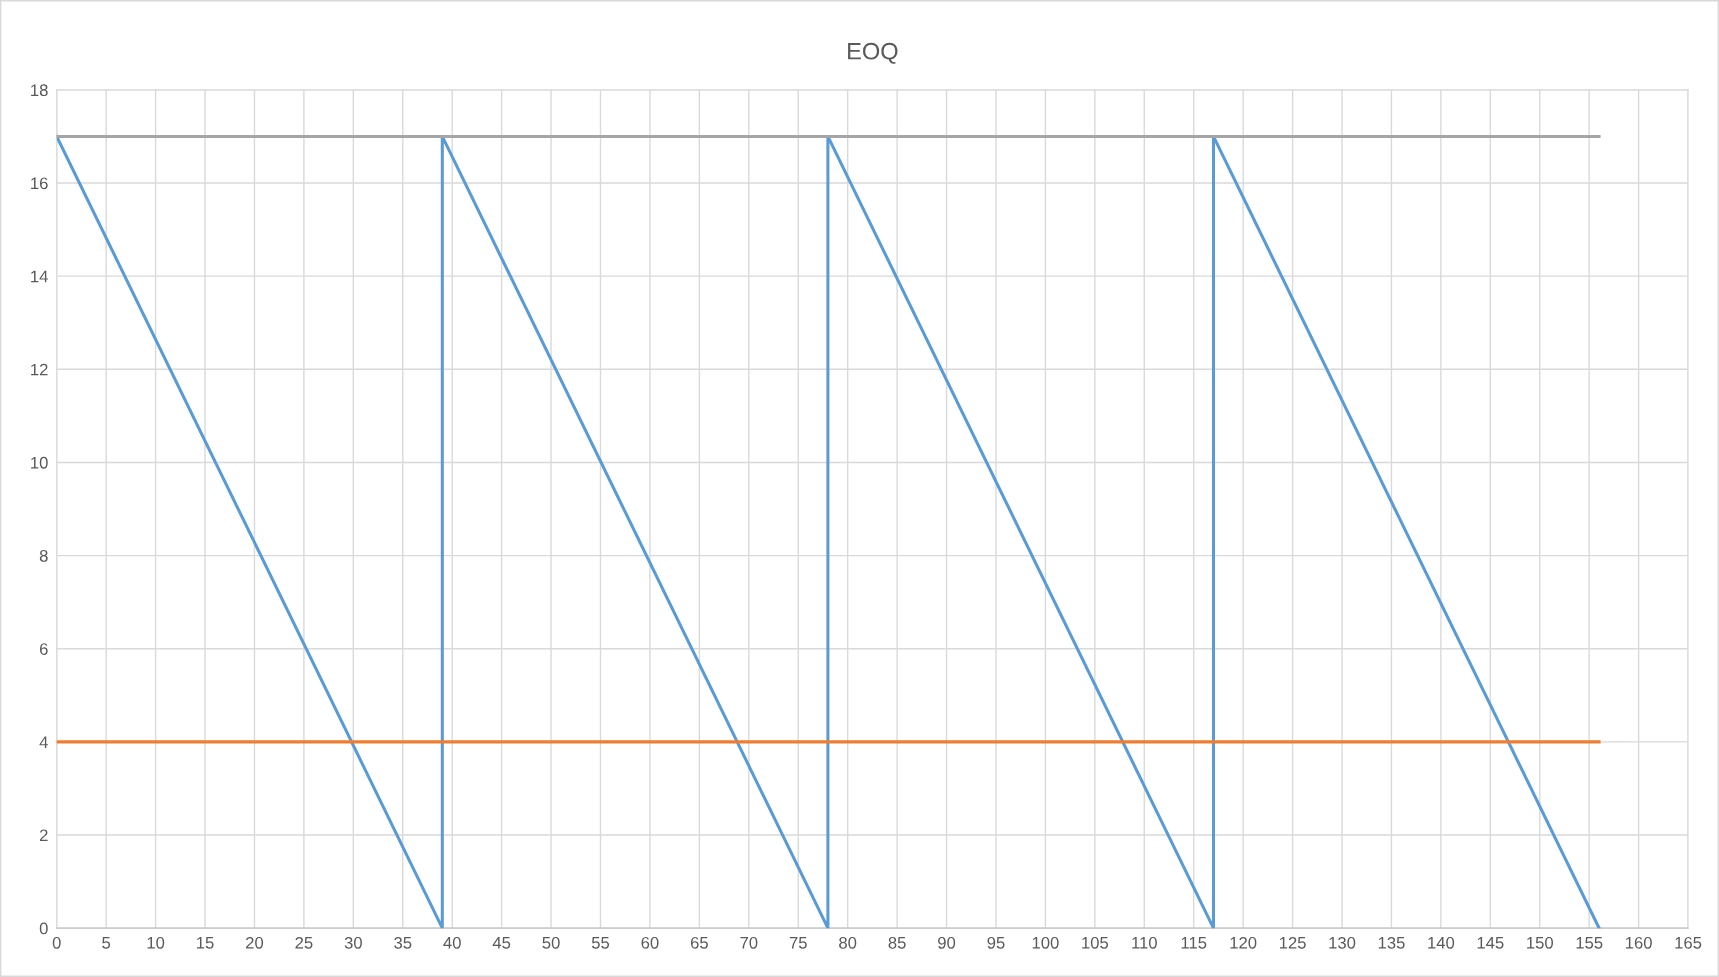 The image size is (1719, 977). What do you see at coordinates (650, 942) in the screenshot?
I see `x-tick-label: 60` at bounding box center [650, 942].